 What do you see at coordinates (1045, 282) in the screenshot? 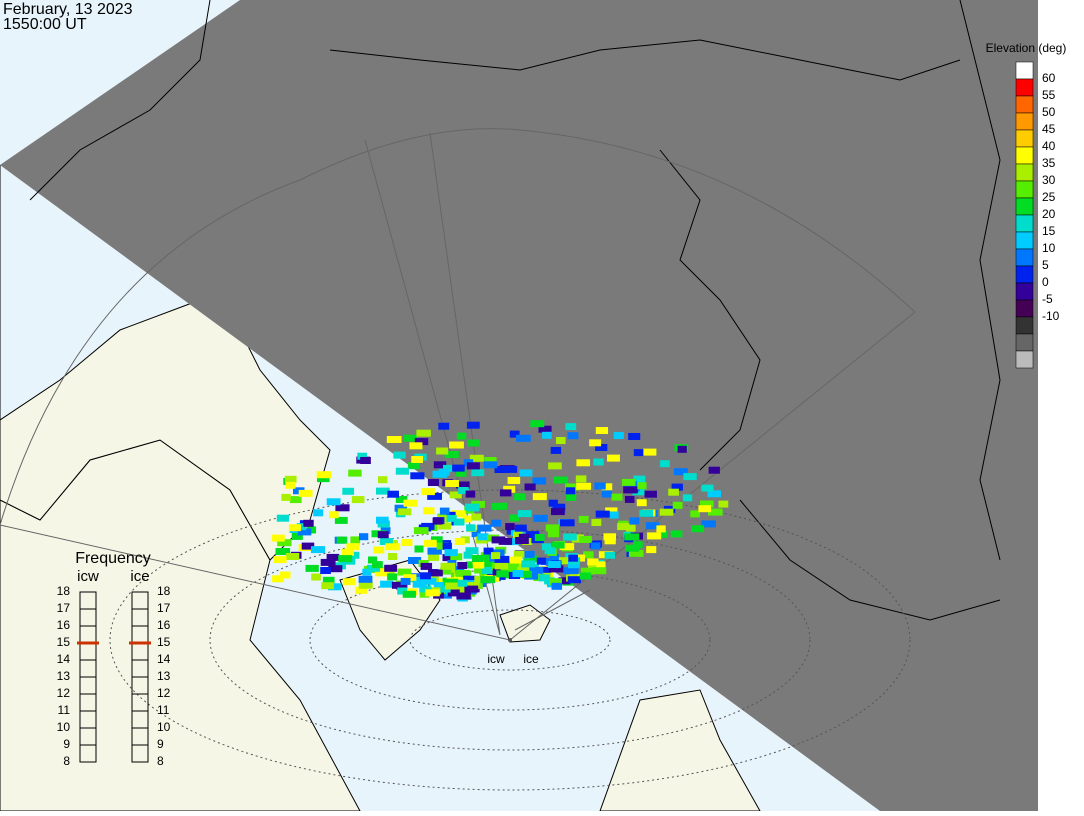
I see `legend-label: 0` at bounding box center [1045, 282].